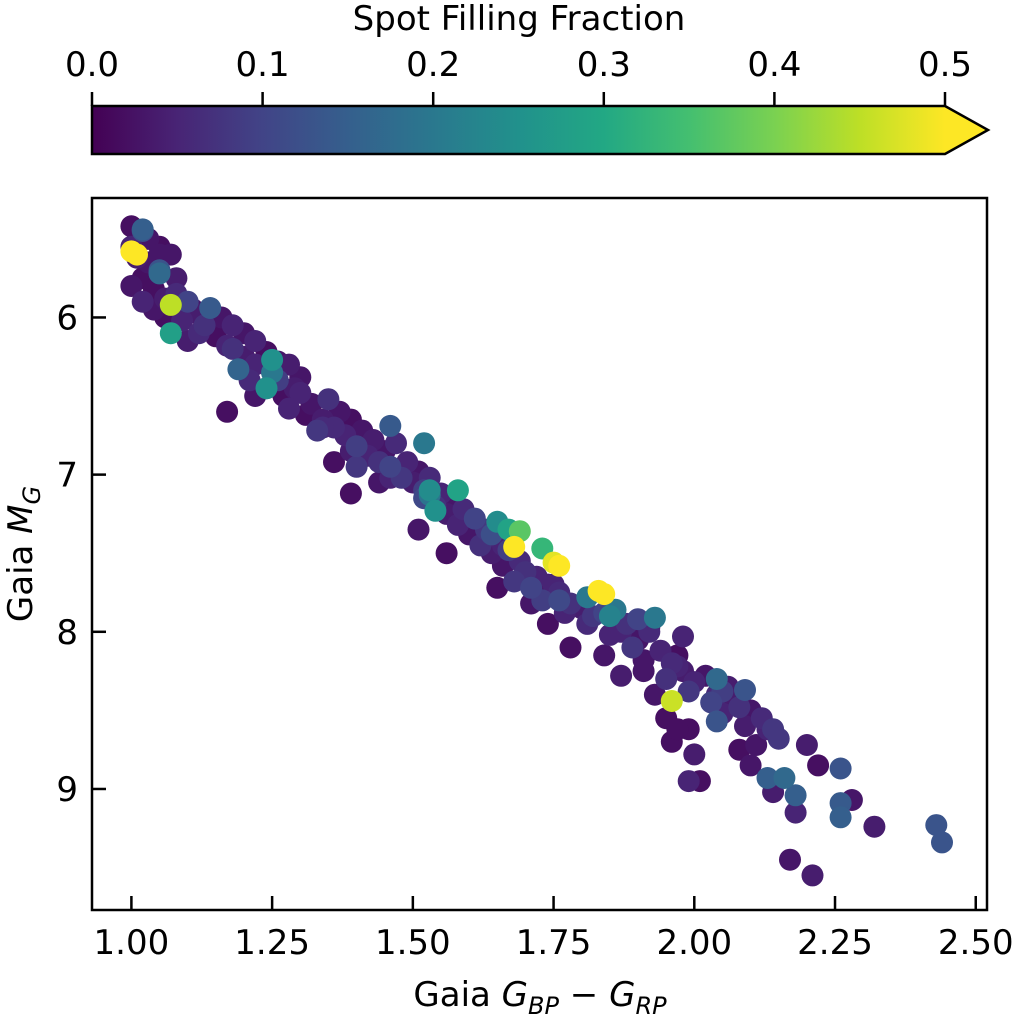  I want to click on colorbar-label: Spot Filling Fraction, so click(519, 19).